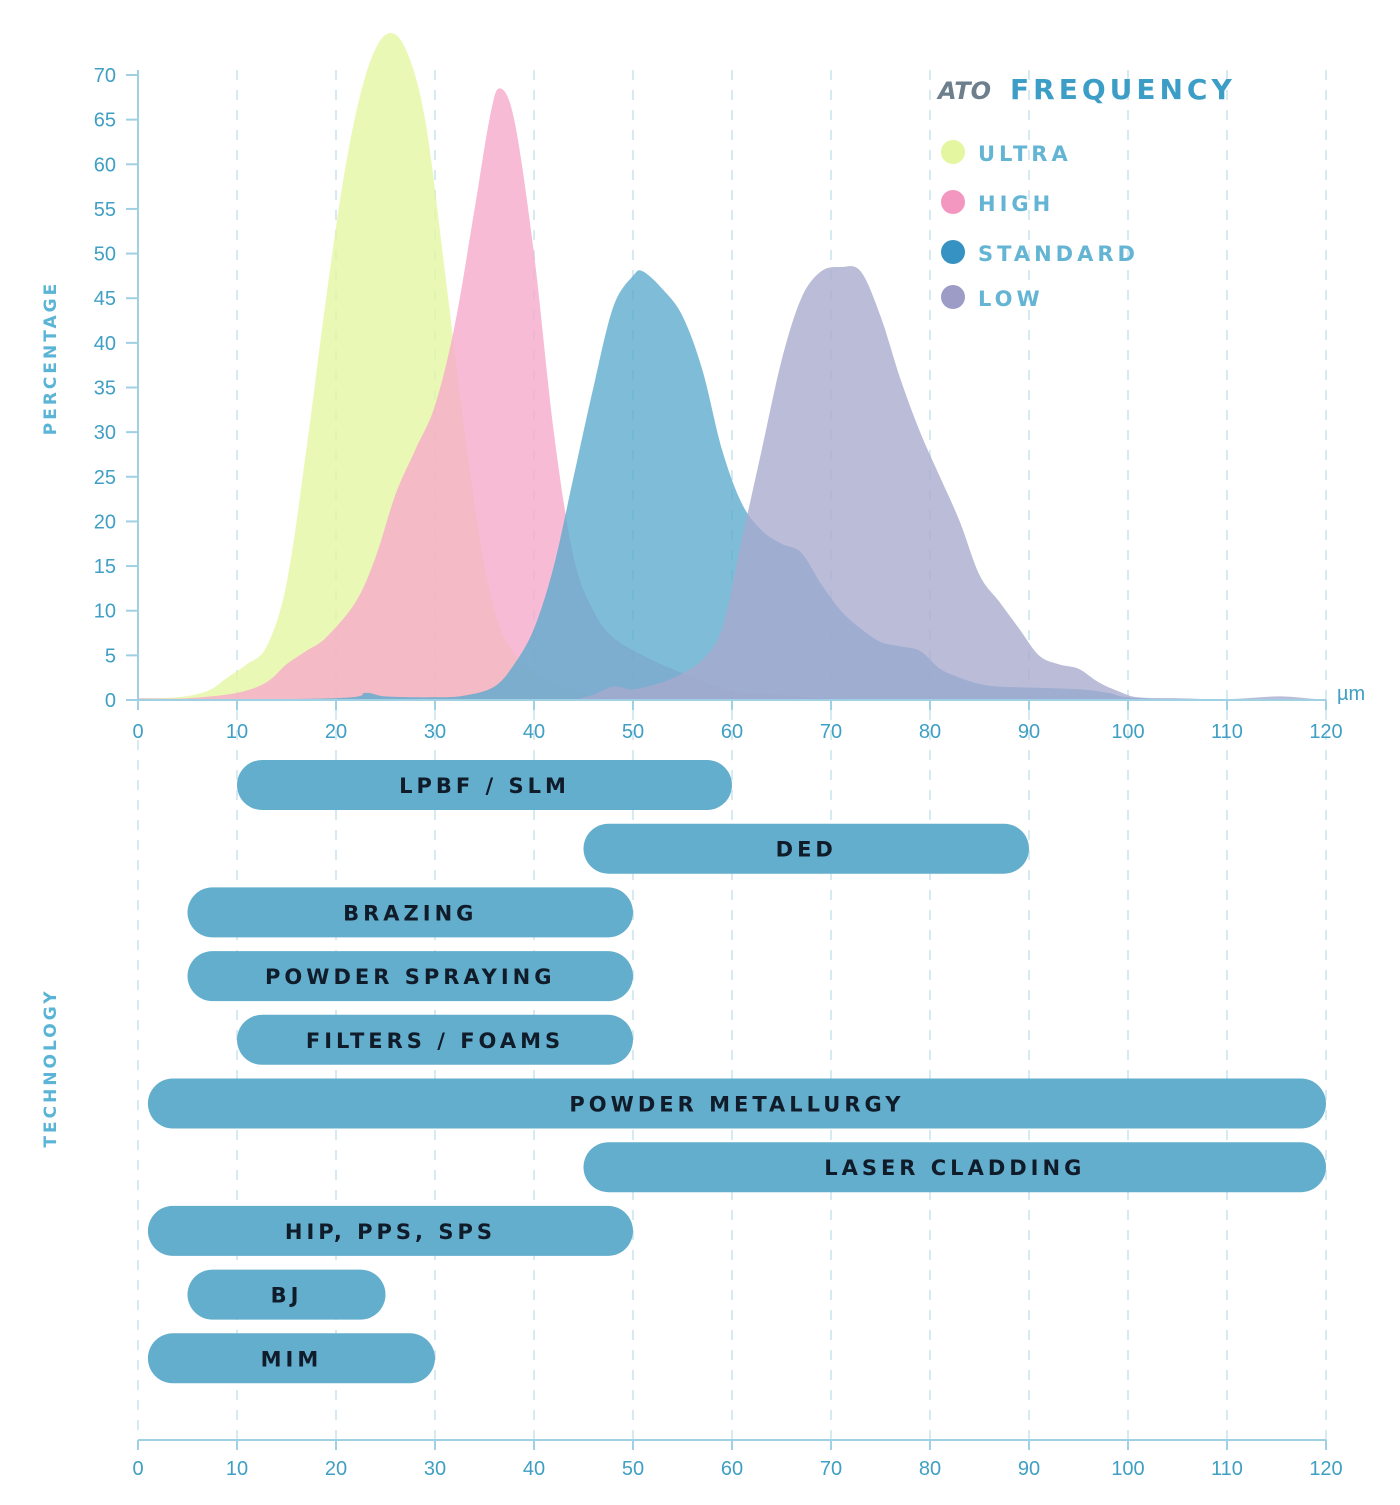 The image size is (1400, 1505). What do you see at coordinates (633, 732) in the screenshot?
I see `x-tick-label: 50` at bounding box center [633, 732].